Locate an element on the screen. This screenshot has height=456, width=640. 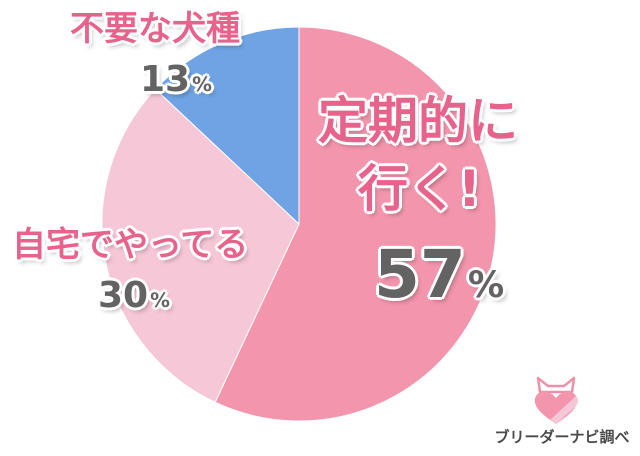
slice-label-regular-line2: 行く! is located at coordinates (419, 189).